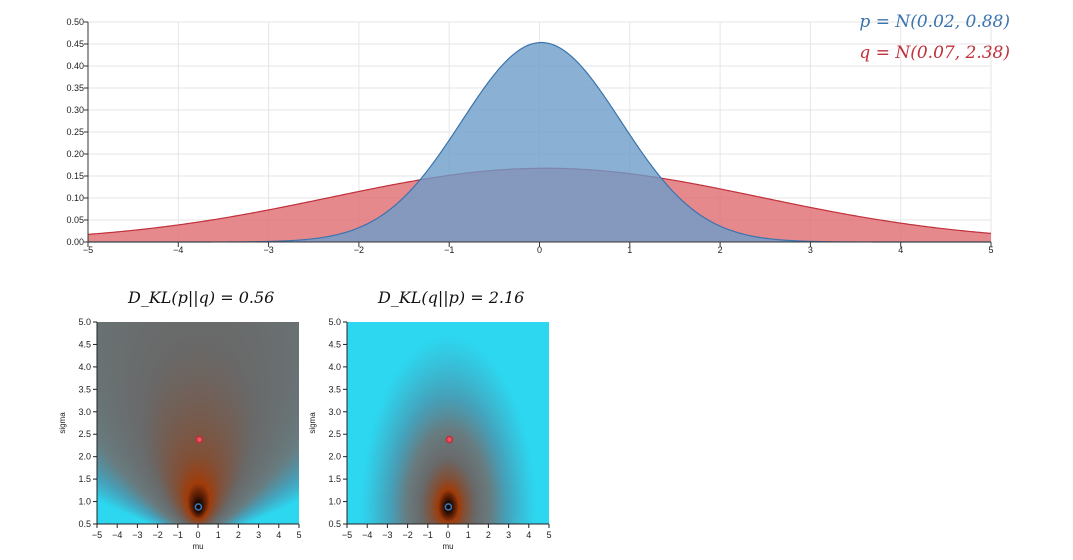 Image resolution: width=1073 pixels, height=560 pixels. Describe the element at coordinates (449, 250) in the screenshot. I see `x-tick-label: −1` at that location.